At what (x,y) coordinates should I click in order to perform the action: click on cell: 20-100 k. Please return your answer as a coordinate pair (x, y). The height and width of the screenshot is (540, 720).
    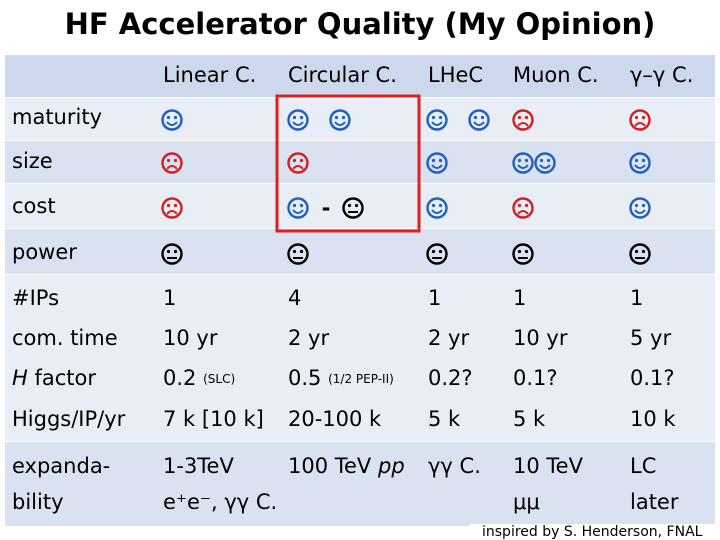
    Looking at the image, I should click on (335, 419).